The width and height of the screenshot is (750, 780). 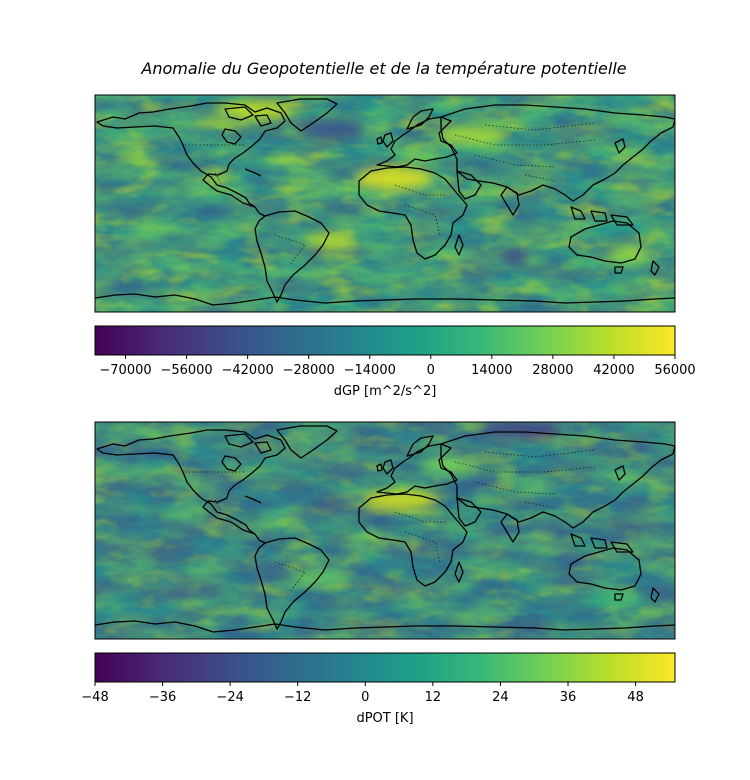 I want to click on dpot-anomaly-asia, so click(x=520, y=430).